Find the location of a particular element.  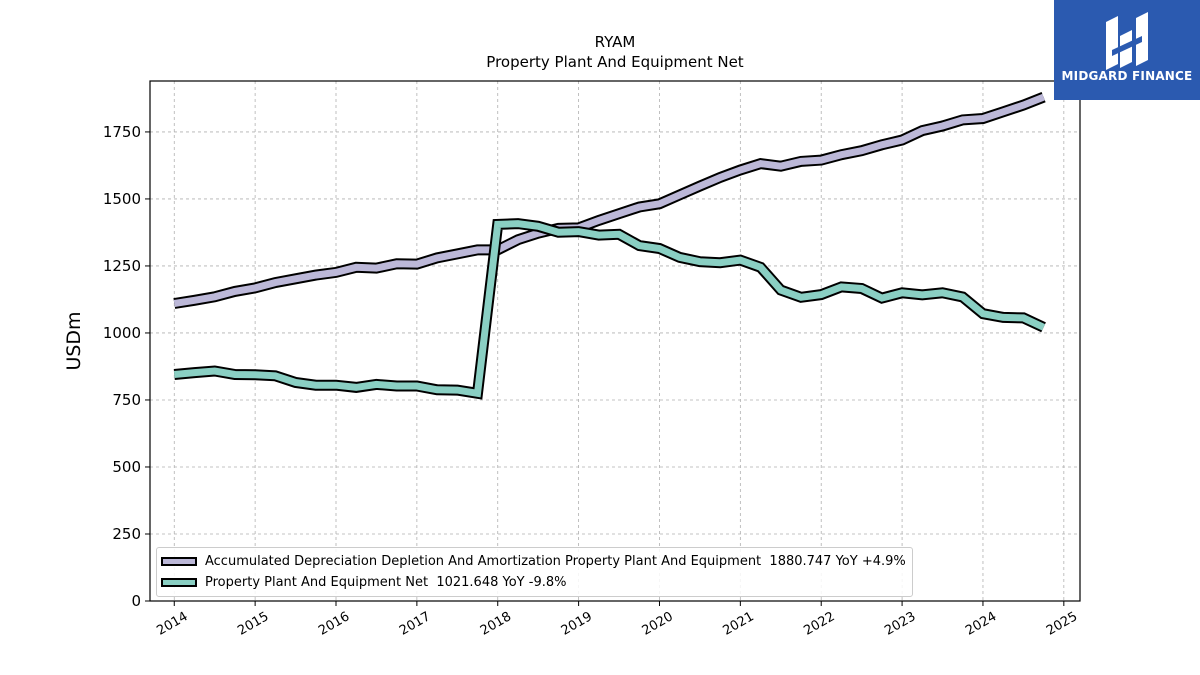

x-tick-label: 2025 is located at coordinates (1062, 624).